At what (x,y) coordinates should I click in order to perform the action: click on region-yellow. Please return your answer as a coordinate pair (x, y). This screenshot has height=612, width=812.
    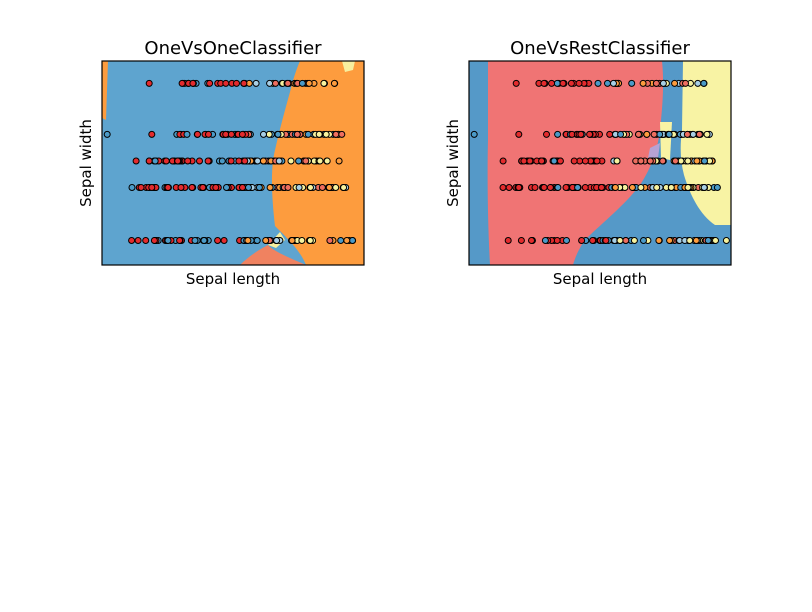
    Looking at the image, I should click on (705, 143).